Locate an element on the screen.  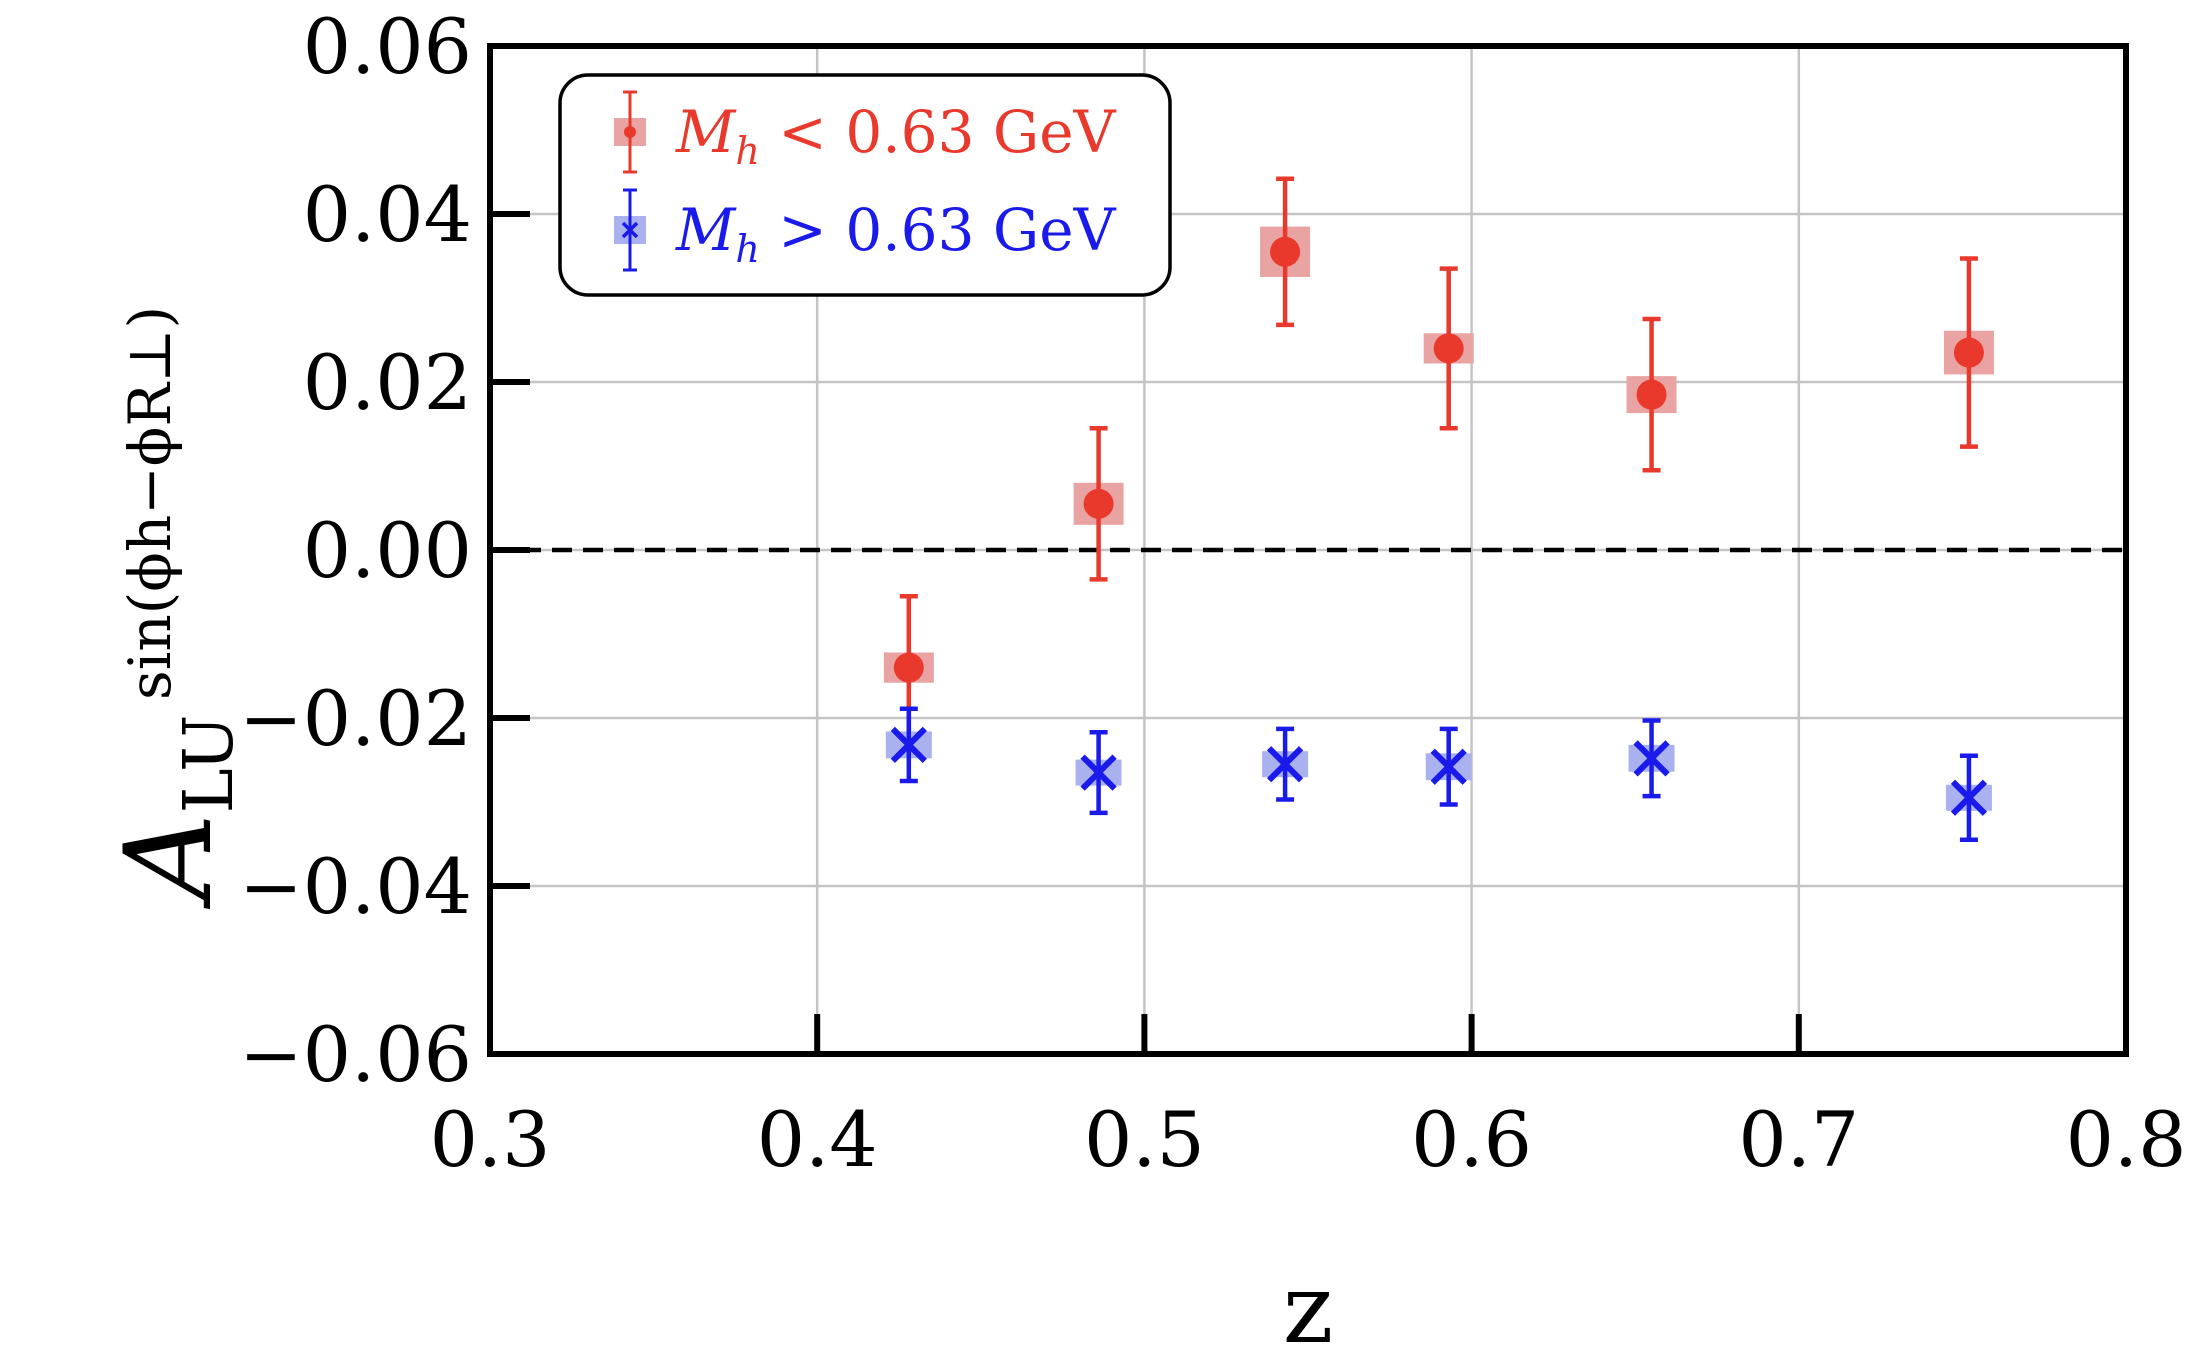
legend-entry-1: Mh < 0.63 GeV is located at coordinates (865, 132).